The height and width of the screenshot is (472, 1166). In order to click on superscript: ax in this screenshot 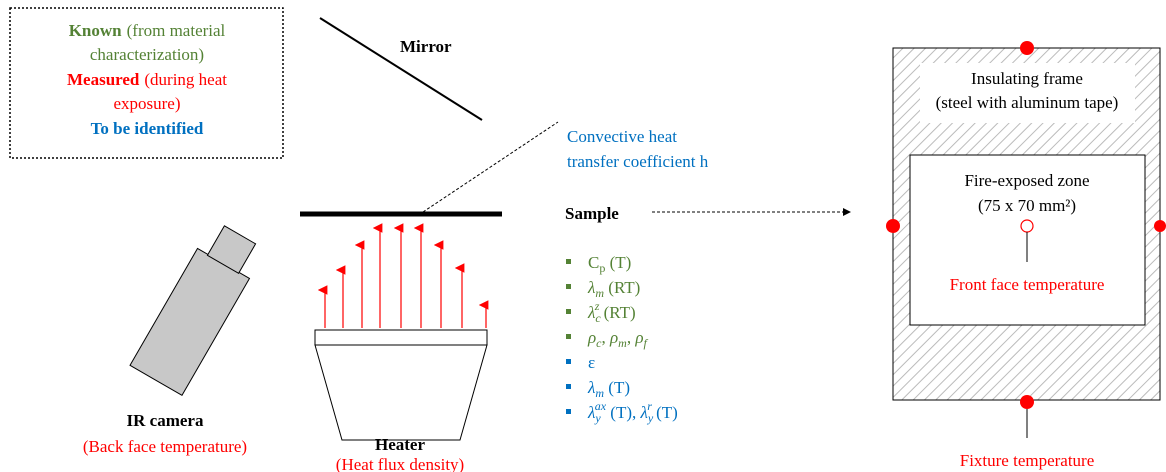, I will do `click(601, 406)`.